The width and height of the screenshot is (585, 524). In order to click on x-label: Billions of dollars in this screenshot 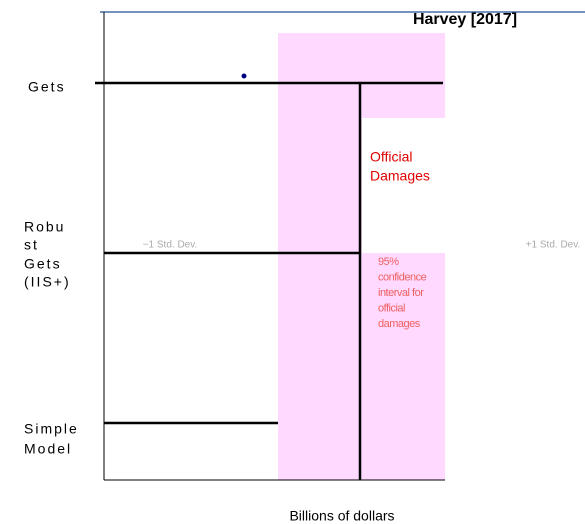, I will do `click(341, 516)`.